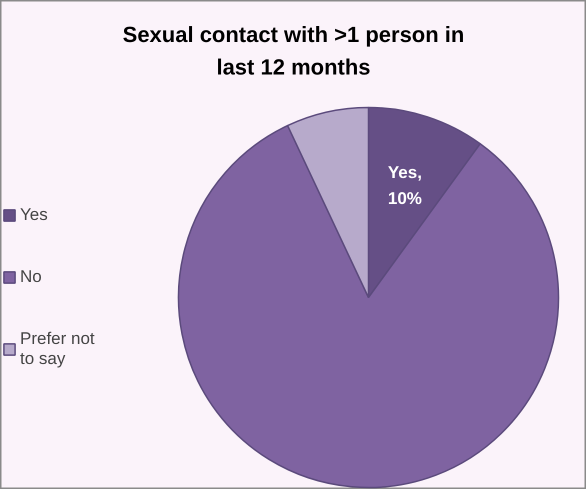 This screenshot has height=489, width=586. Describe the element at coordinates (31, 277) in the screenshot. I see `legend-label: No` at that location.